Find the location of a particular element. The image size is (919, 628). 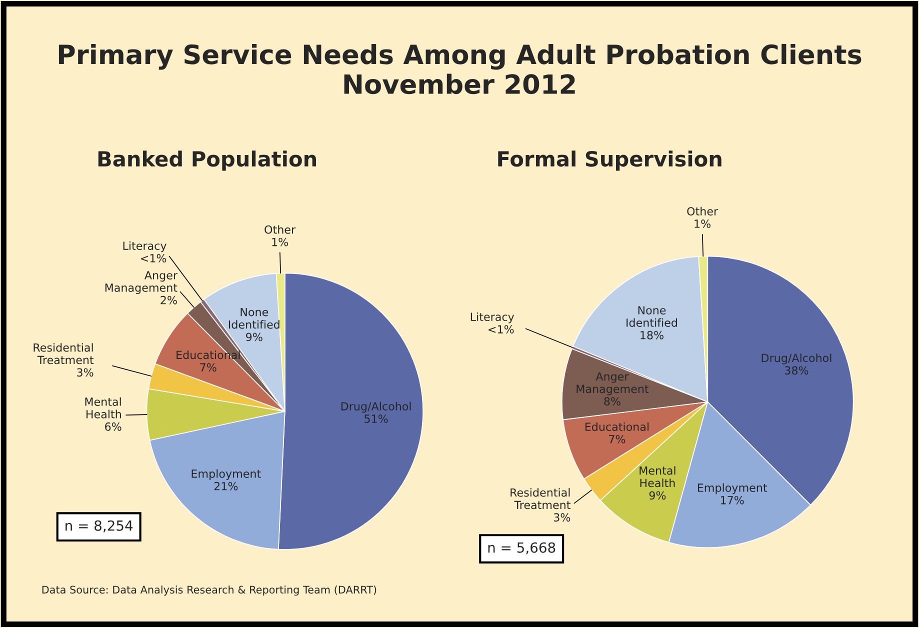

text: n = 5,668 is located at coordinates (522, 548).